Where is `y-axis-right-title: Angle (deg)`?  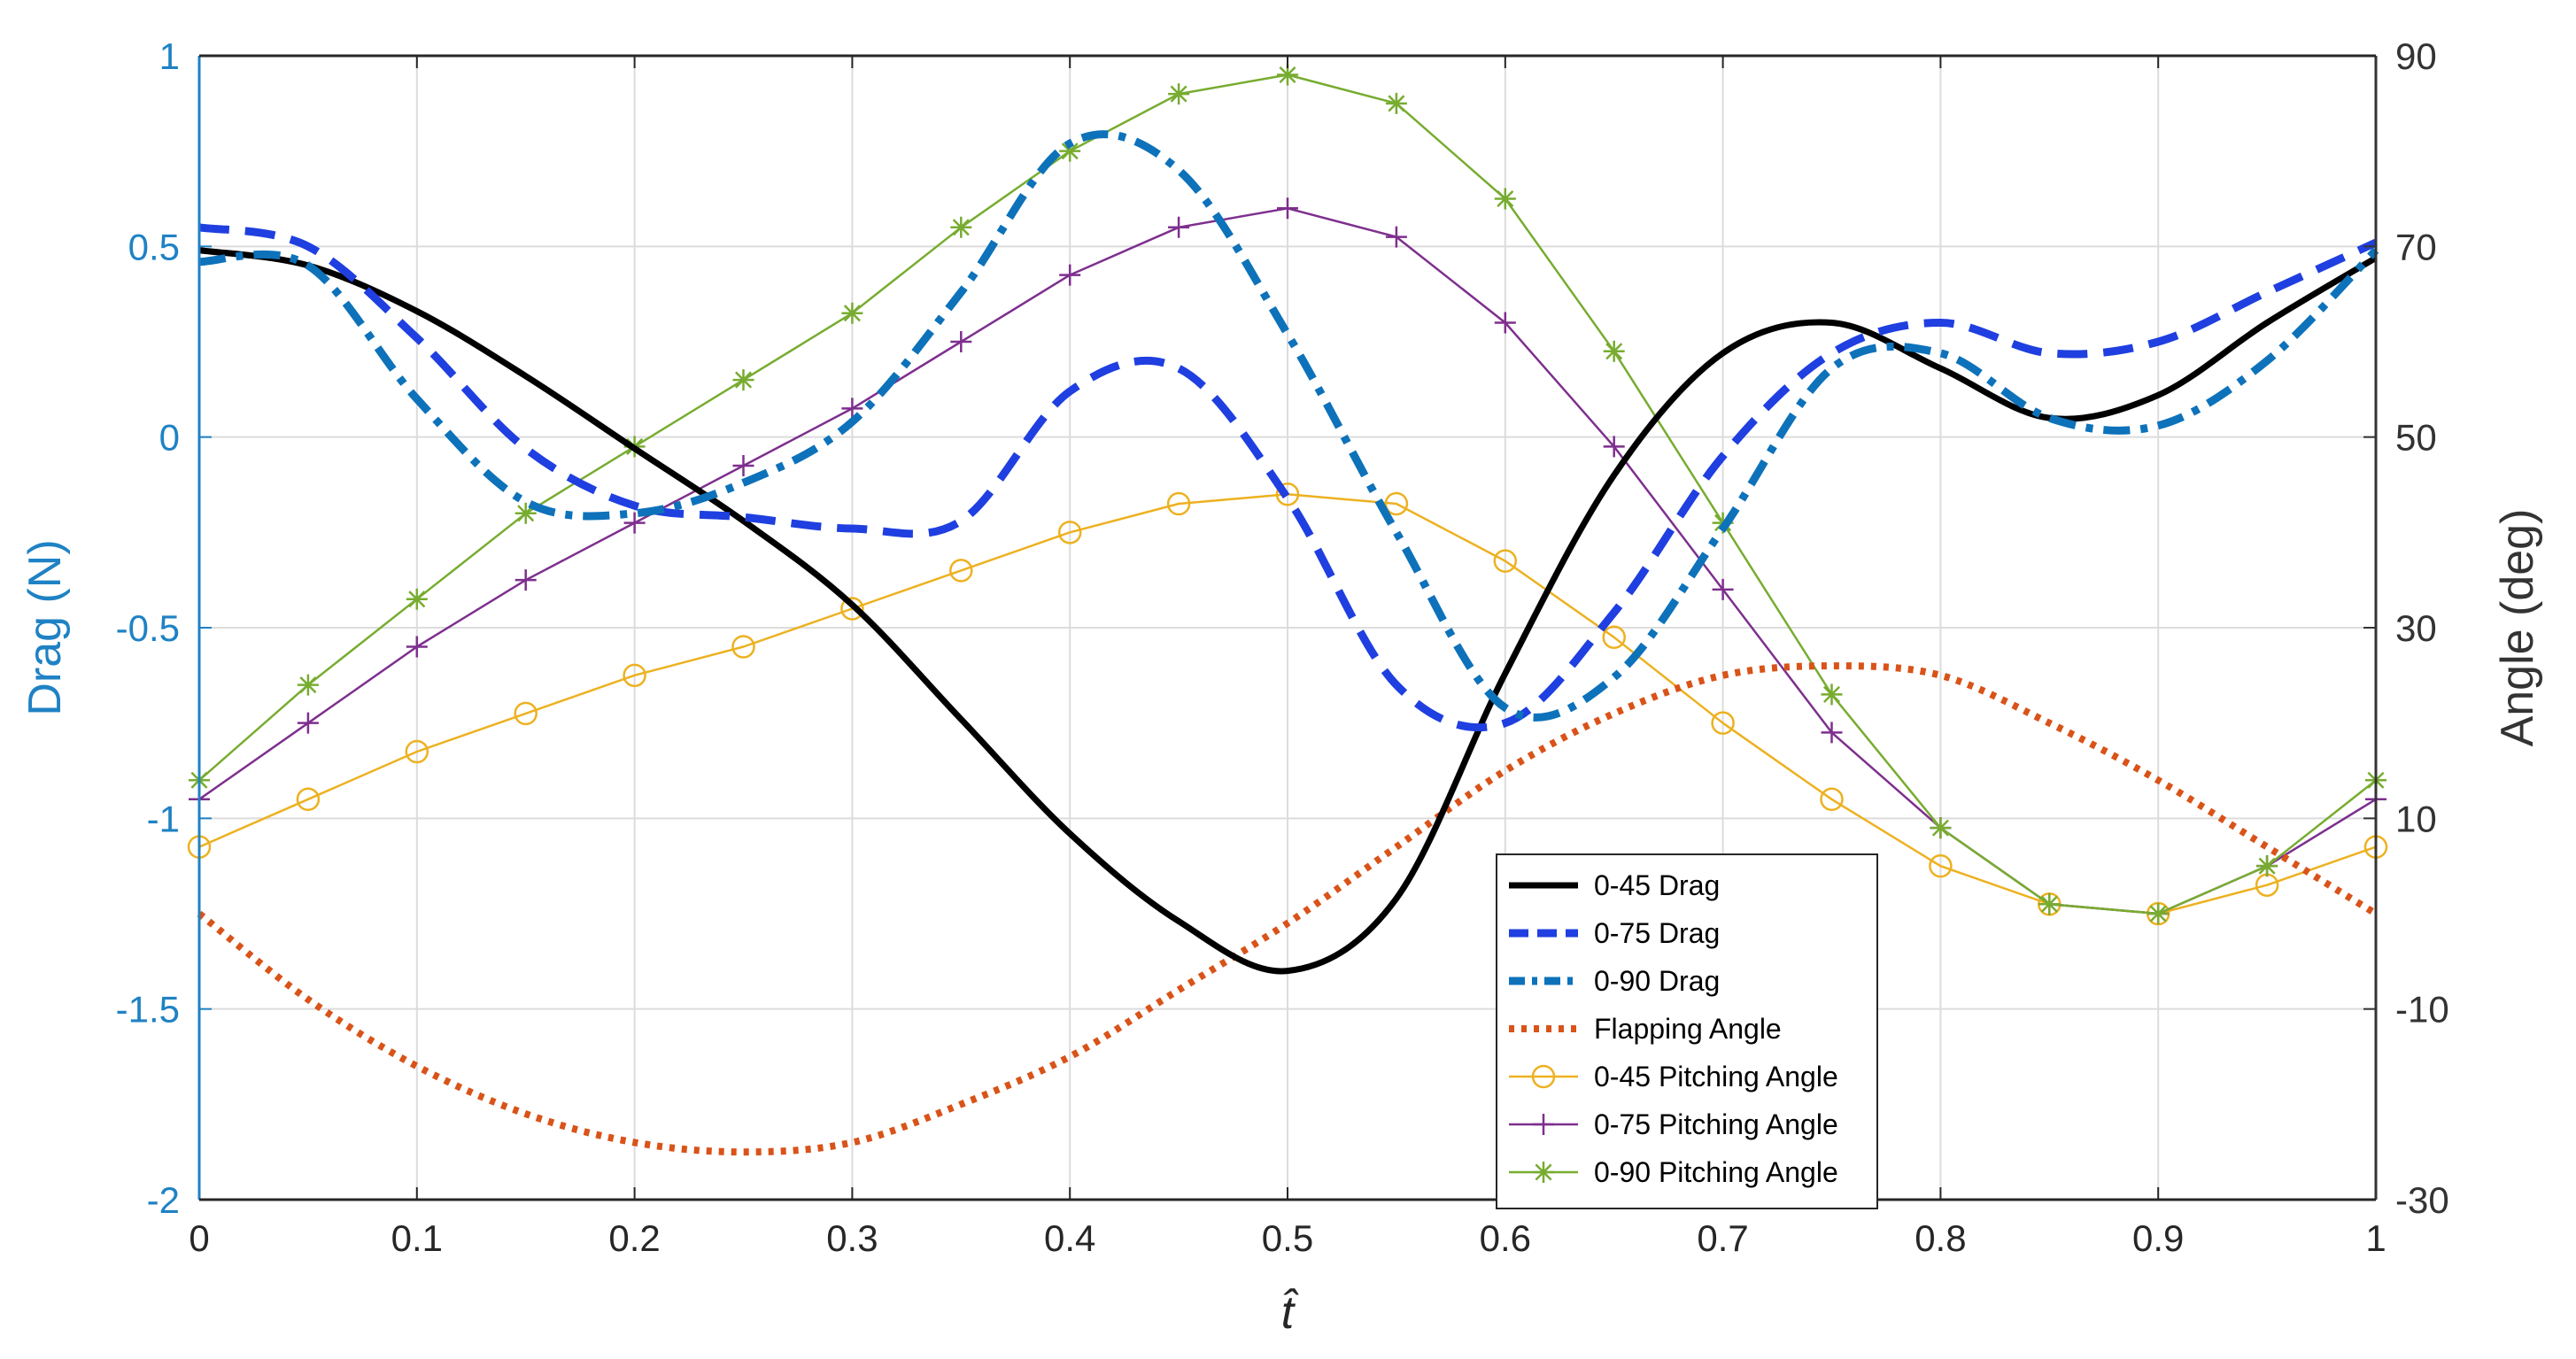 y-axis-right-title: Angle (deg) is located at coordinates (2517, 628).